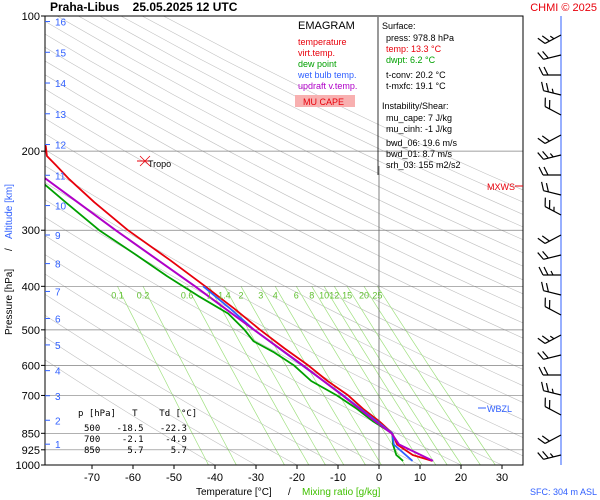 Image resolution: width=600 pixels, height=500 pixels. I want to click on pressure-tick-label: 600, so click(31, 366).